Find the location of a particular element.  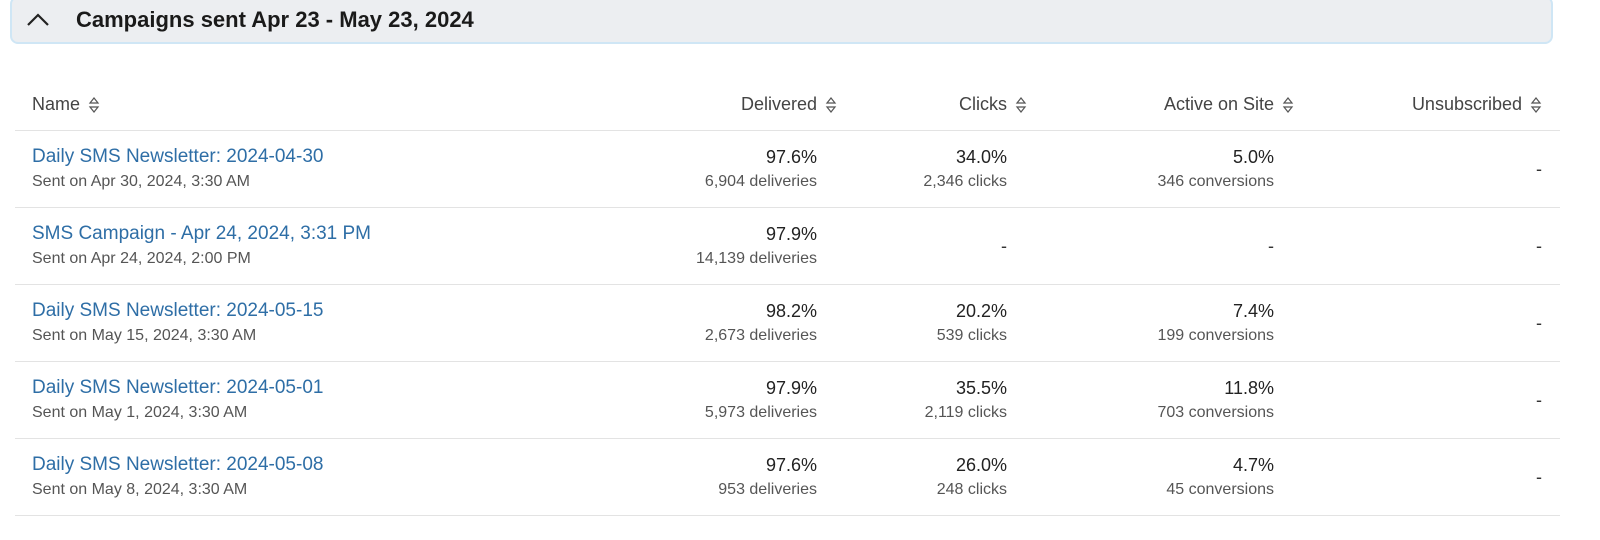

column-label: Unsubscribed is located at coordinates (1466, 103).